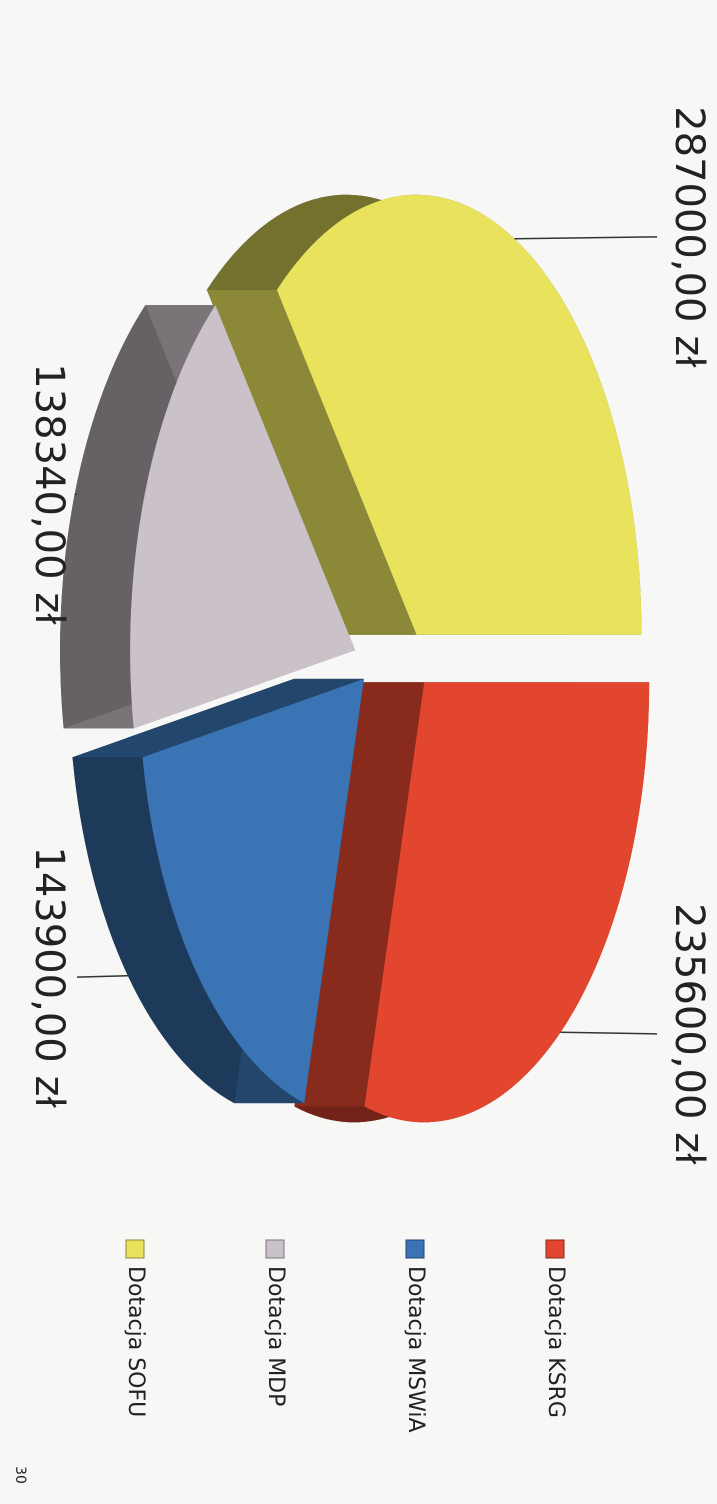 Image resolution: width=717 pixels, height=1504 pixels. I want to click on data-label: 138340,00 zł, so click(49, 494).